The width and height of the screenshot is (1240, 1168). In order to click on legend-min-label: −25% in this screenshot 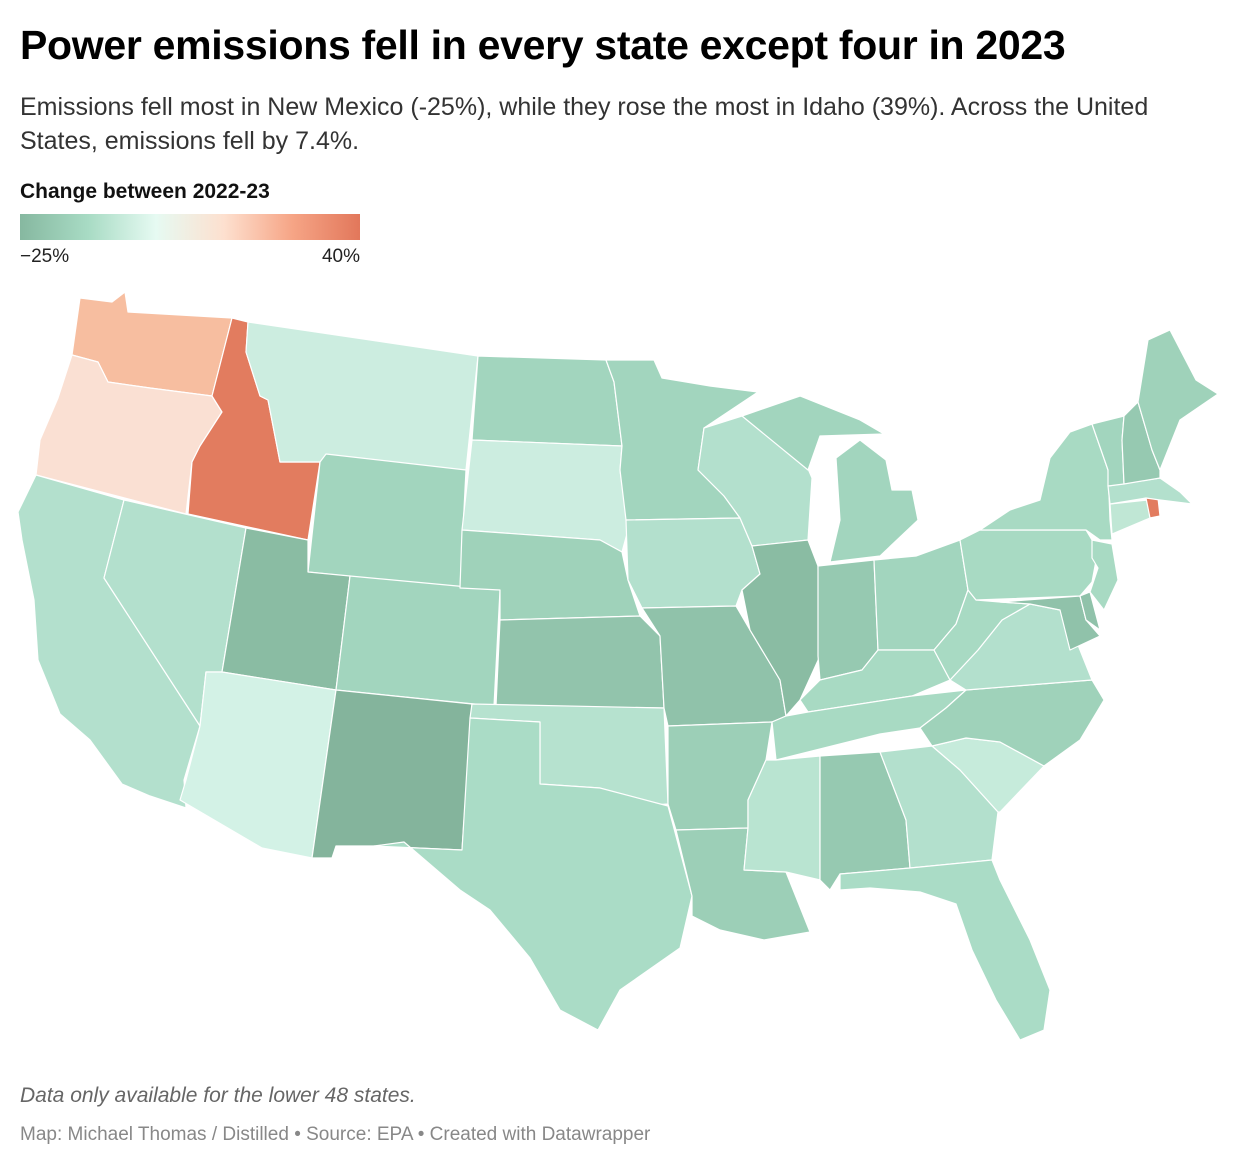, I will do `click(45, 256)`.